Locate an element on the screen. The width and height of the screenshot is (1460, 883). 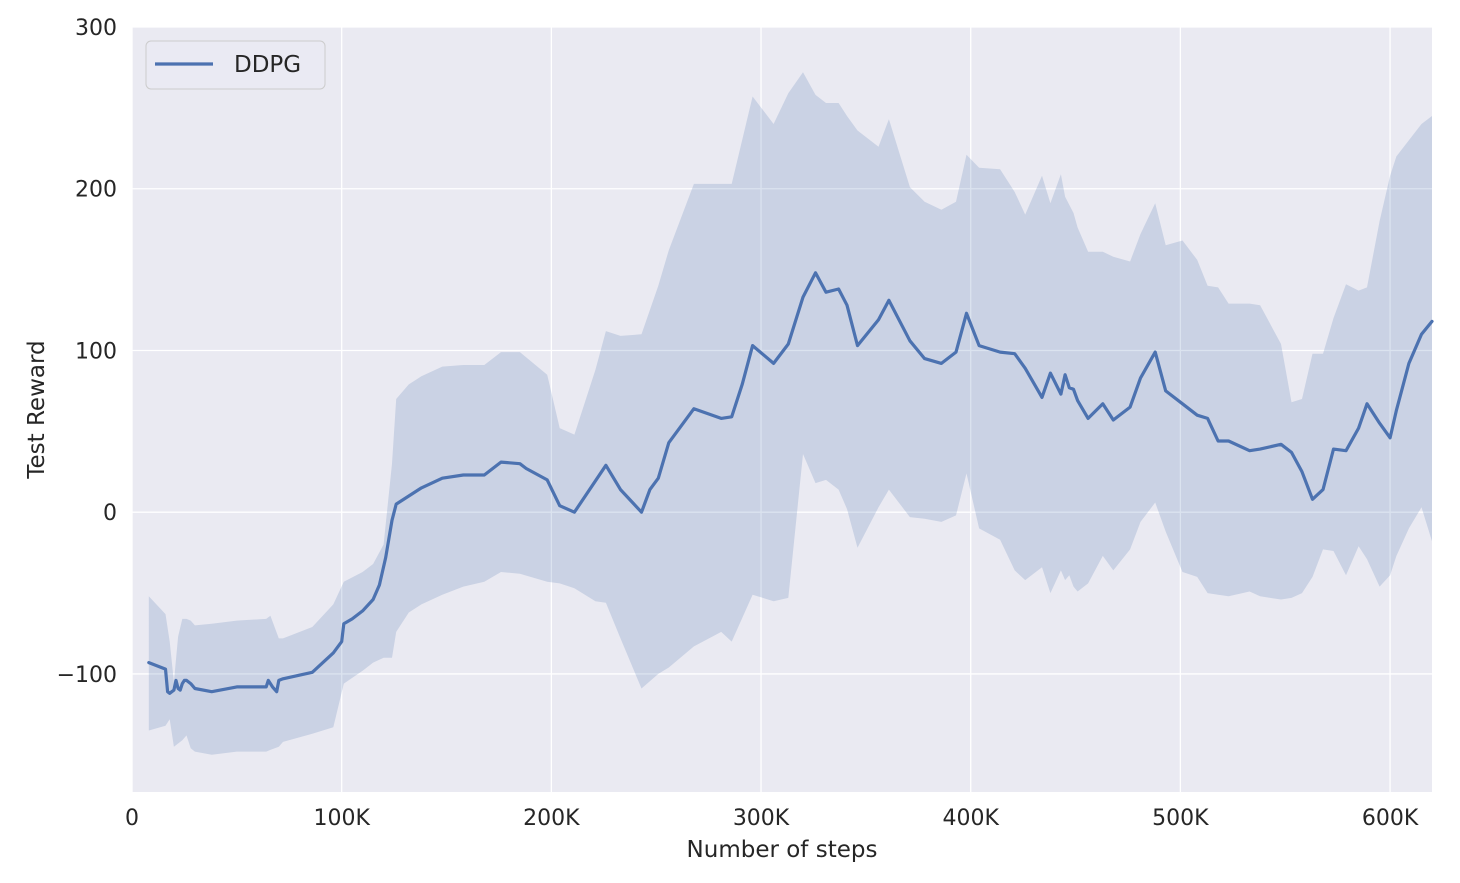
y-tick-label-1: 0 is located at coordinates (110, 513).